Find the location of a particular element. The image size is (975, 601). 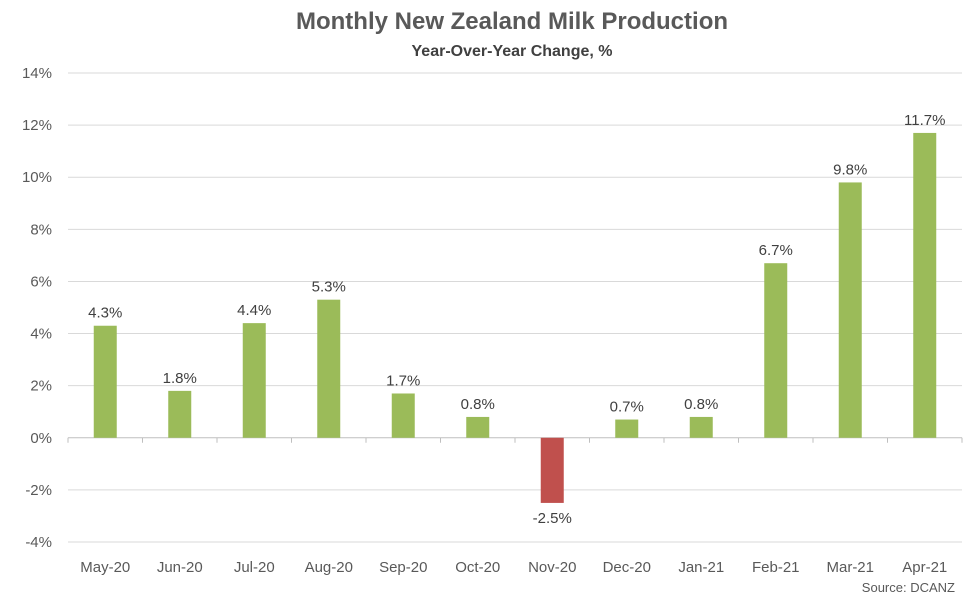

y-tick-label: 12% is located at coordinates (37, 125).